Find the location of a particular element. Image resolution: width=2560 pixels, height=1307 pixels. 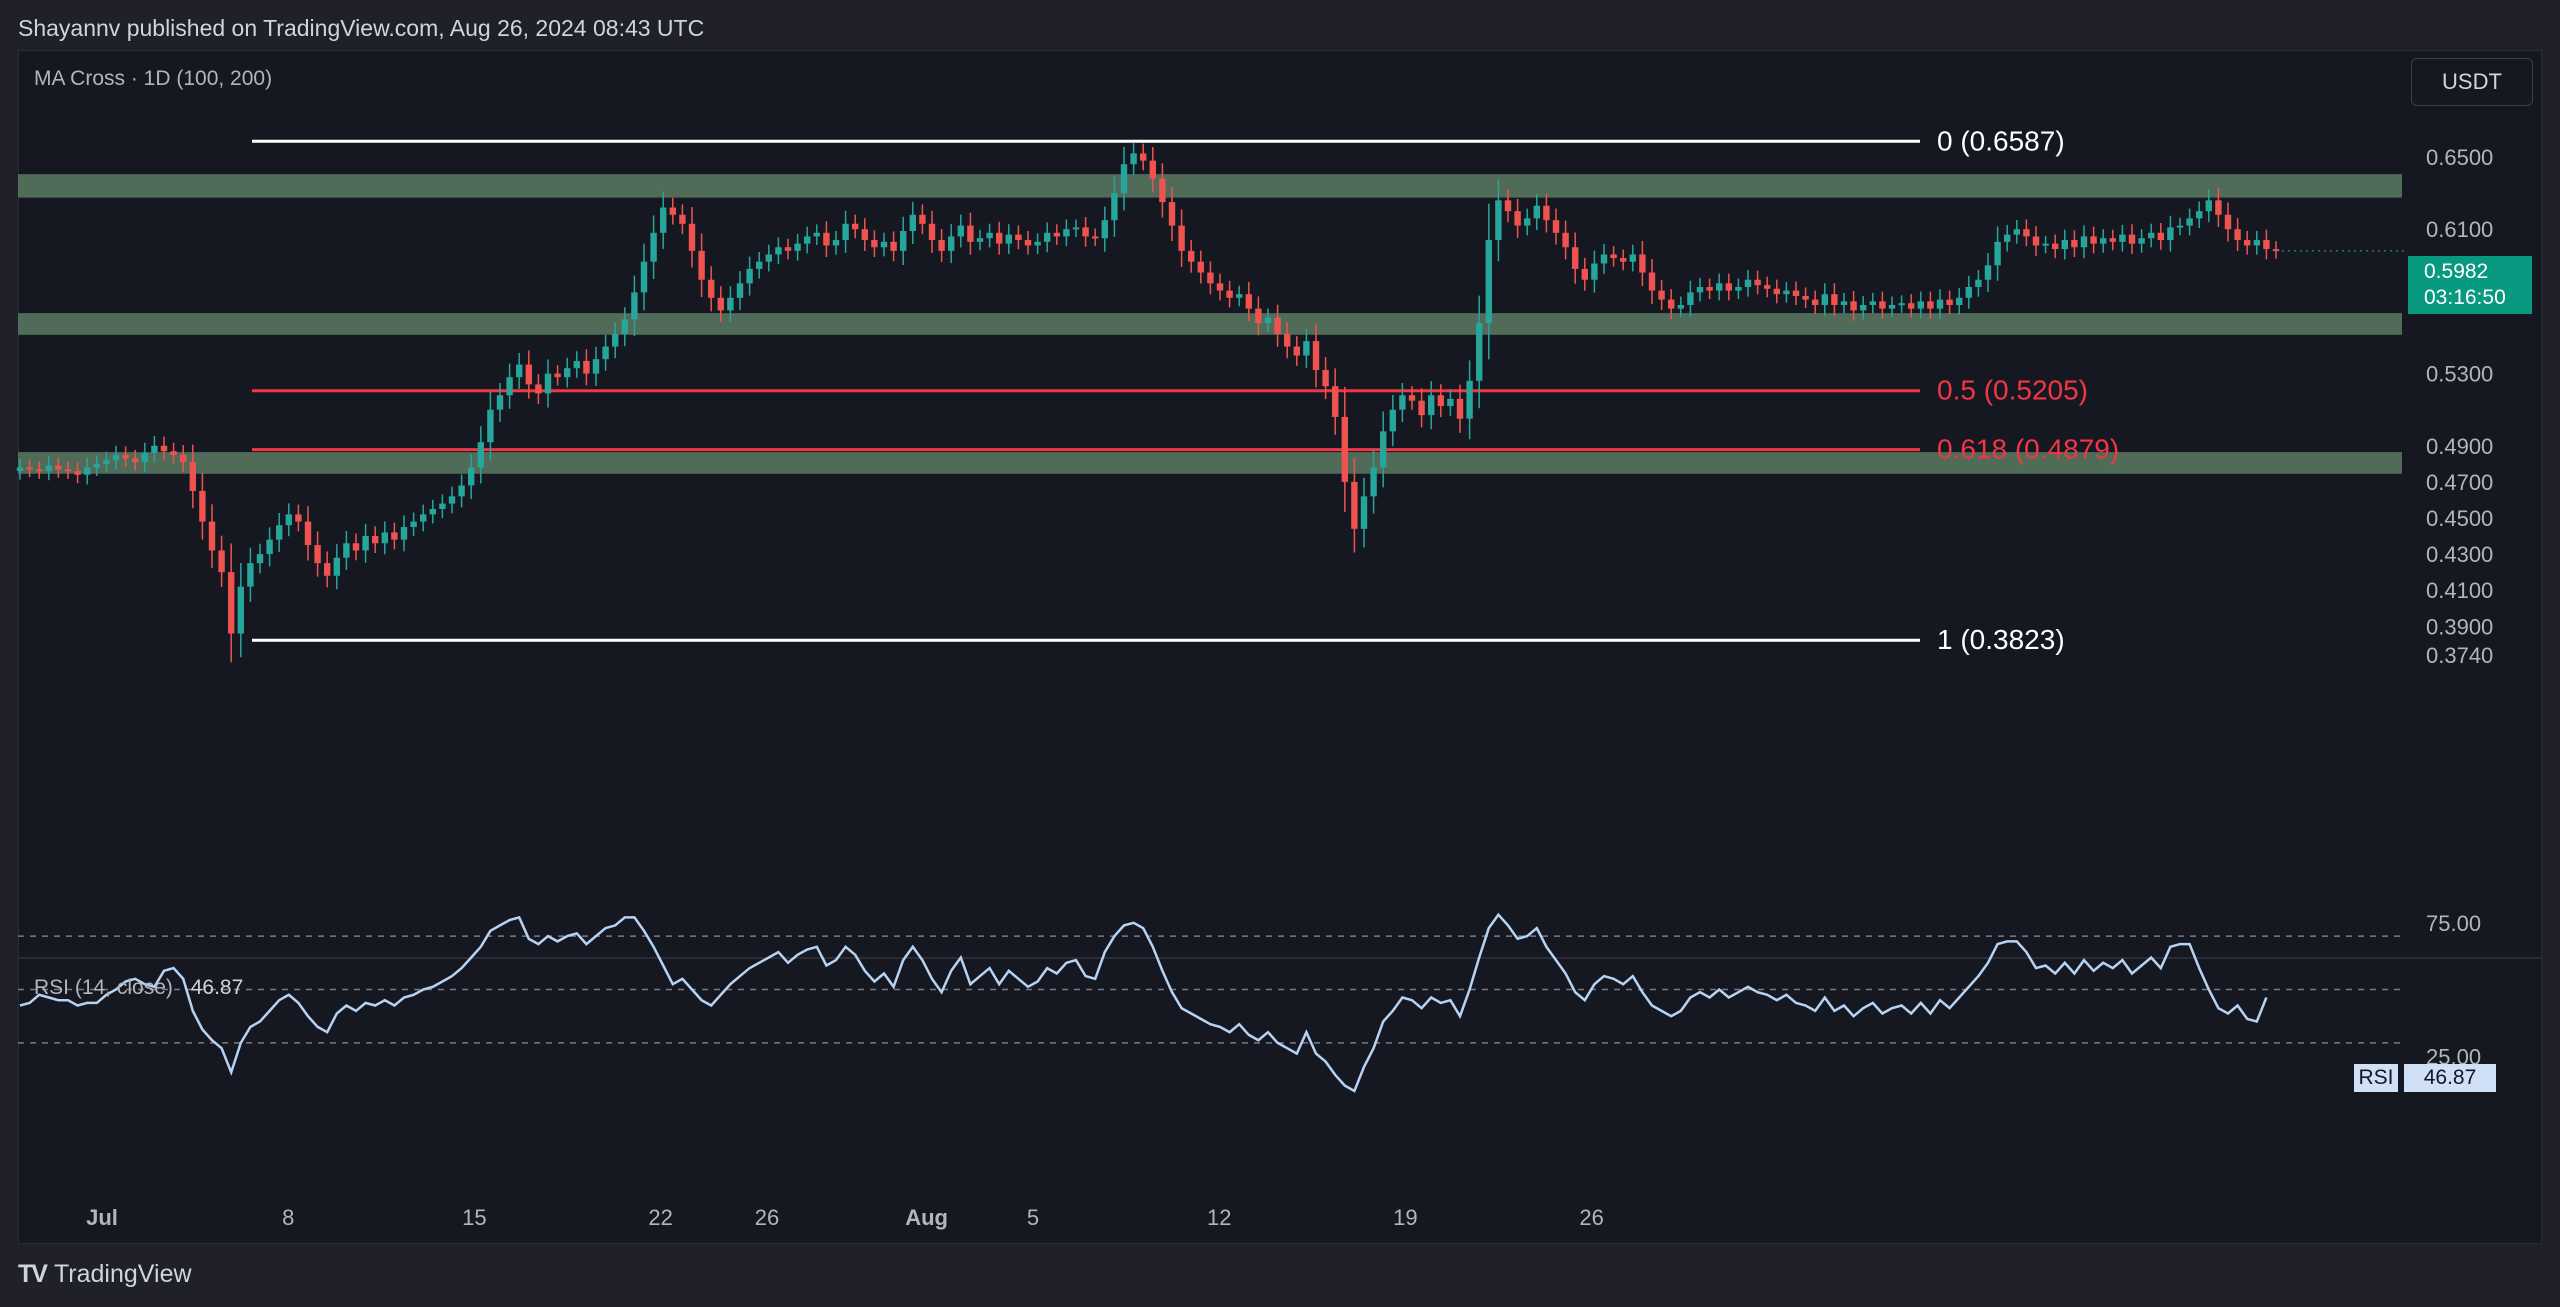

time-tick-7: 12 is located at coordinates (1219, 1217).